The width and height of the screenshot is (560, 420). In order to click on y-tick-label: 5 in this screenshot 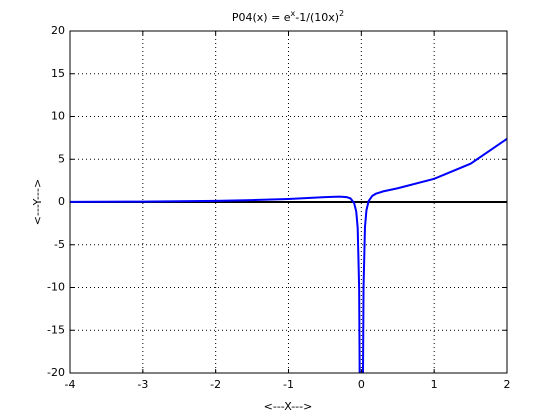, I will do `click(61, 158)`.